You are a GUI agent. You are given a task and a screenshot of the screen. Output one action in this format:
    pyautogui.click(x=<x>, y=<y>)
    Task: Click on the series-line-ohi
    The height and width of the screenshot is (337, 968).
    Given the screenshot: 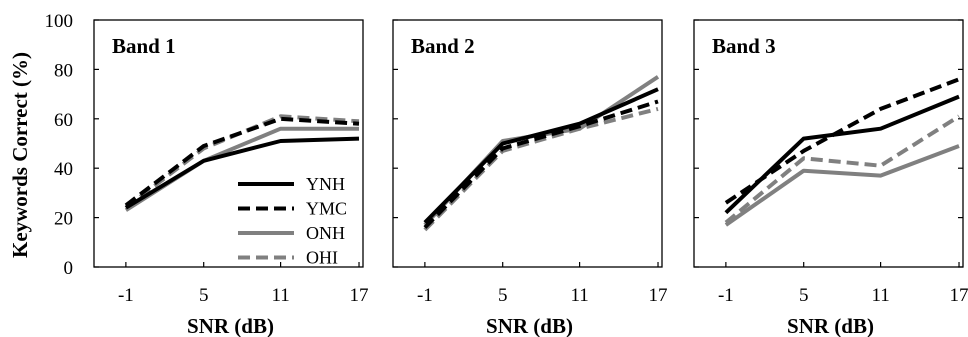 What is the action you would take?
    pyautogui.click(x=541, y=169)
    